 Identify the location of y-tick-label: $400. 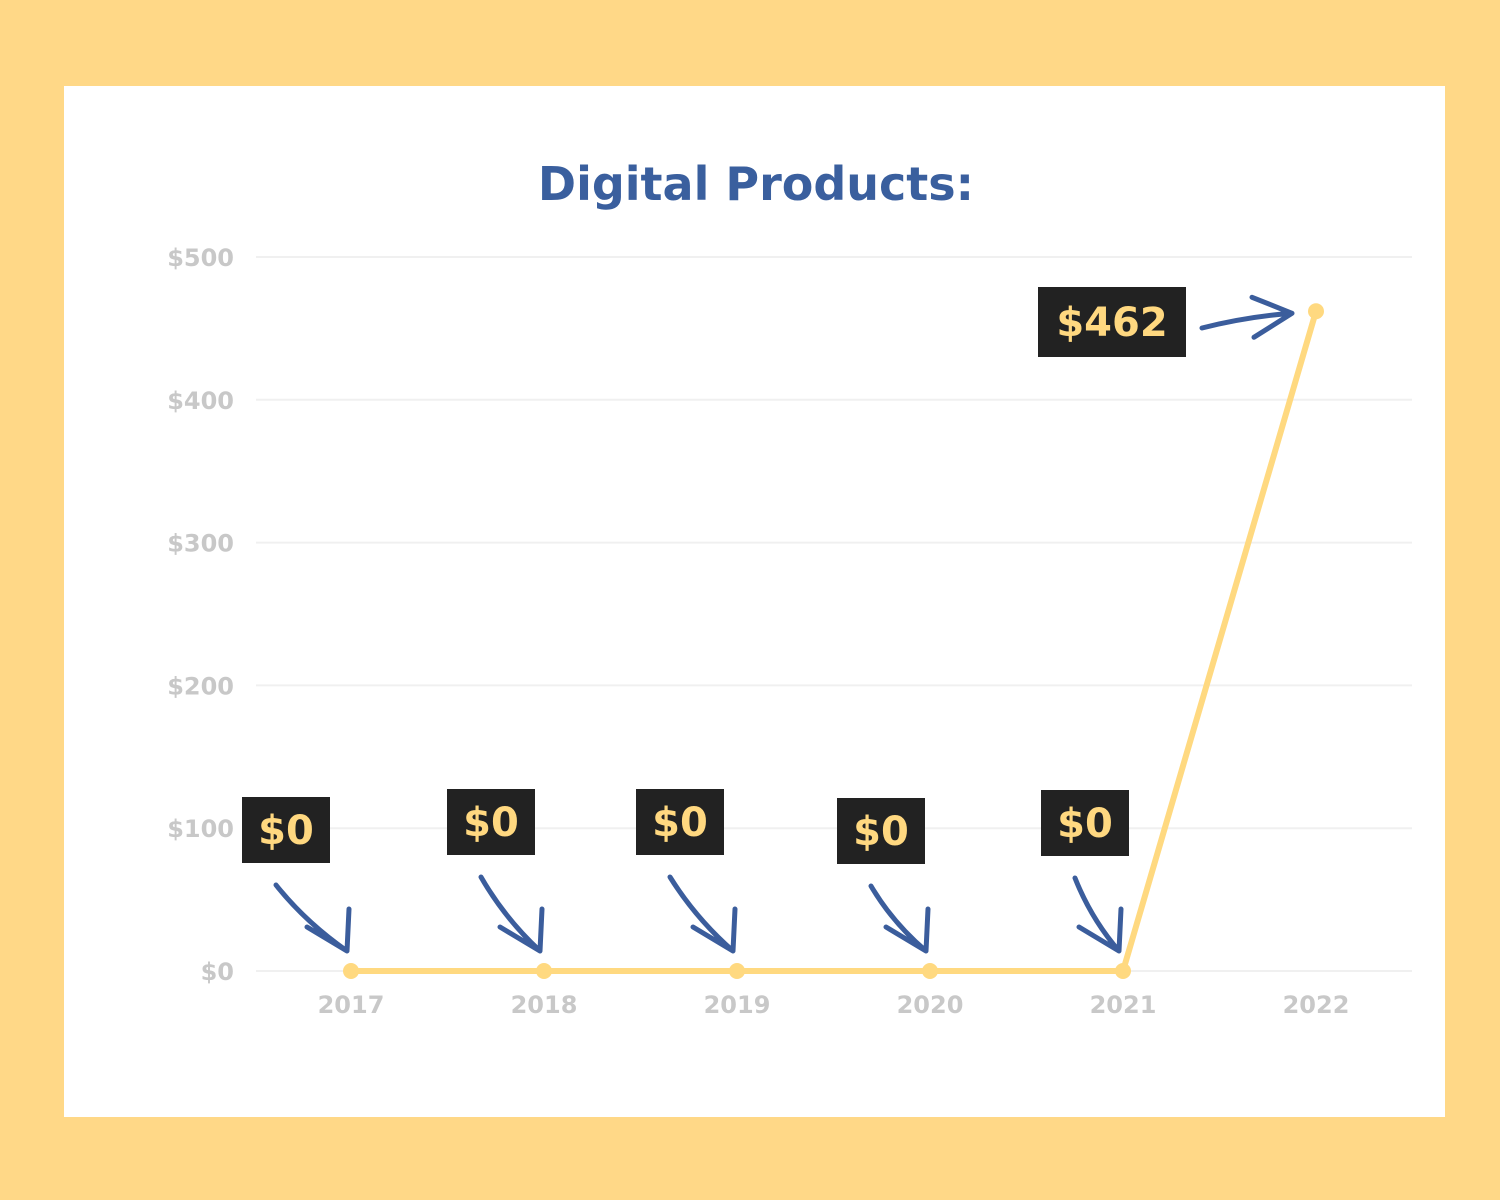
(200, 401).